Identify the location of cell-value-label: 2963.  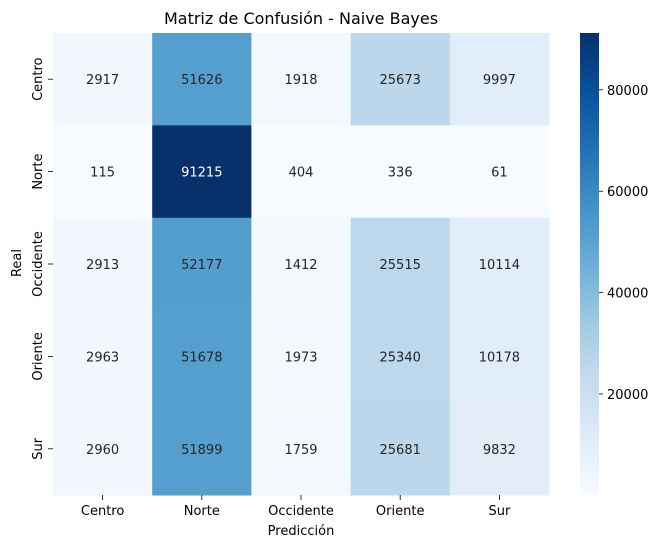
(102, 357).